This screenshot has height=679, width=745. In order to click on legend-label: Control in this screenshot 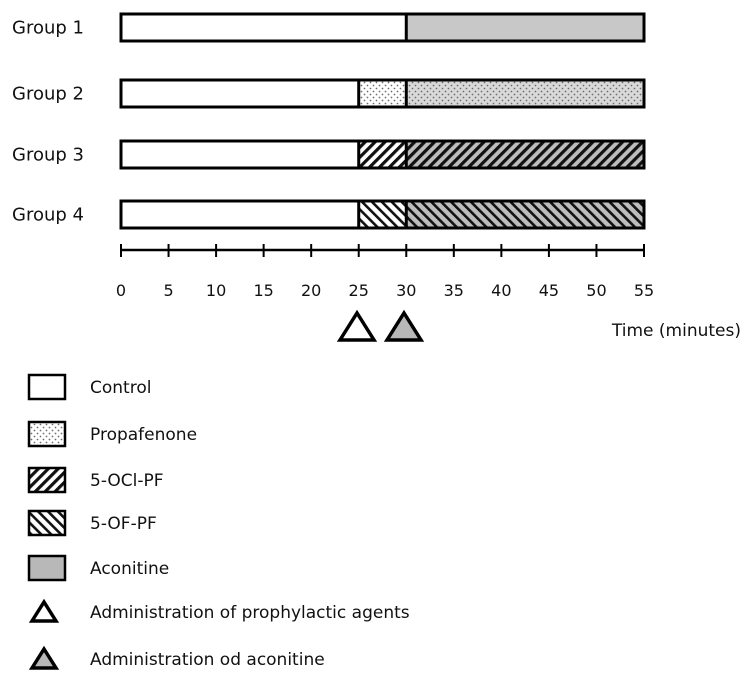, I will do `click(120, 388)`.